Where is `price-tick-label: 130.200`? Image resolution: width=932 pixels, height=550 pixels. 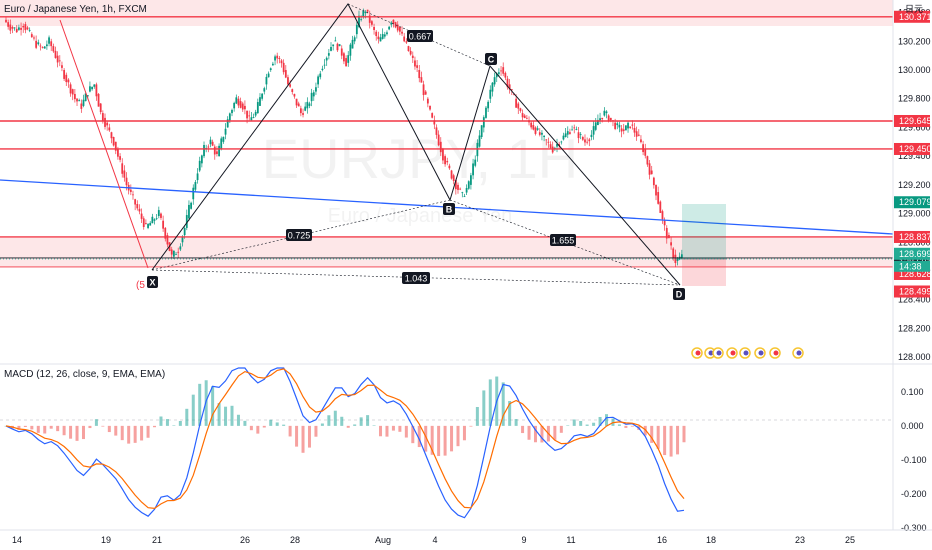 price-tick-label: 130.200 is located at coordinates (914, 41).